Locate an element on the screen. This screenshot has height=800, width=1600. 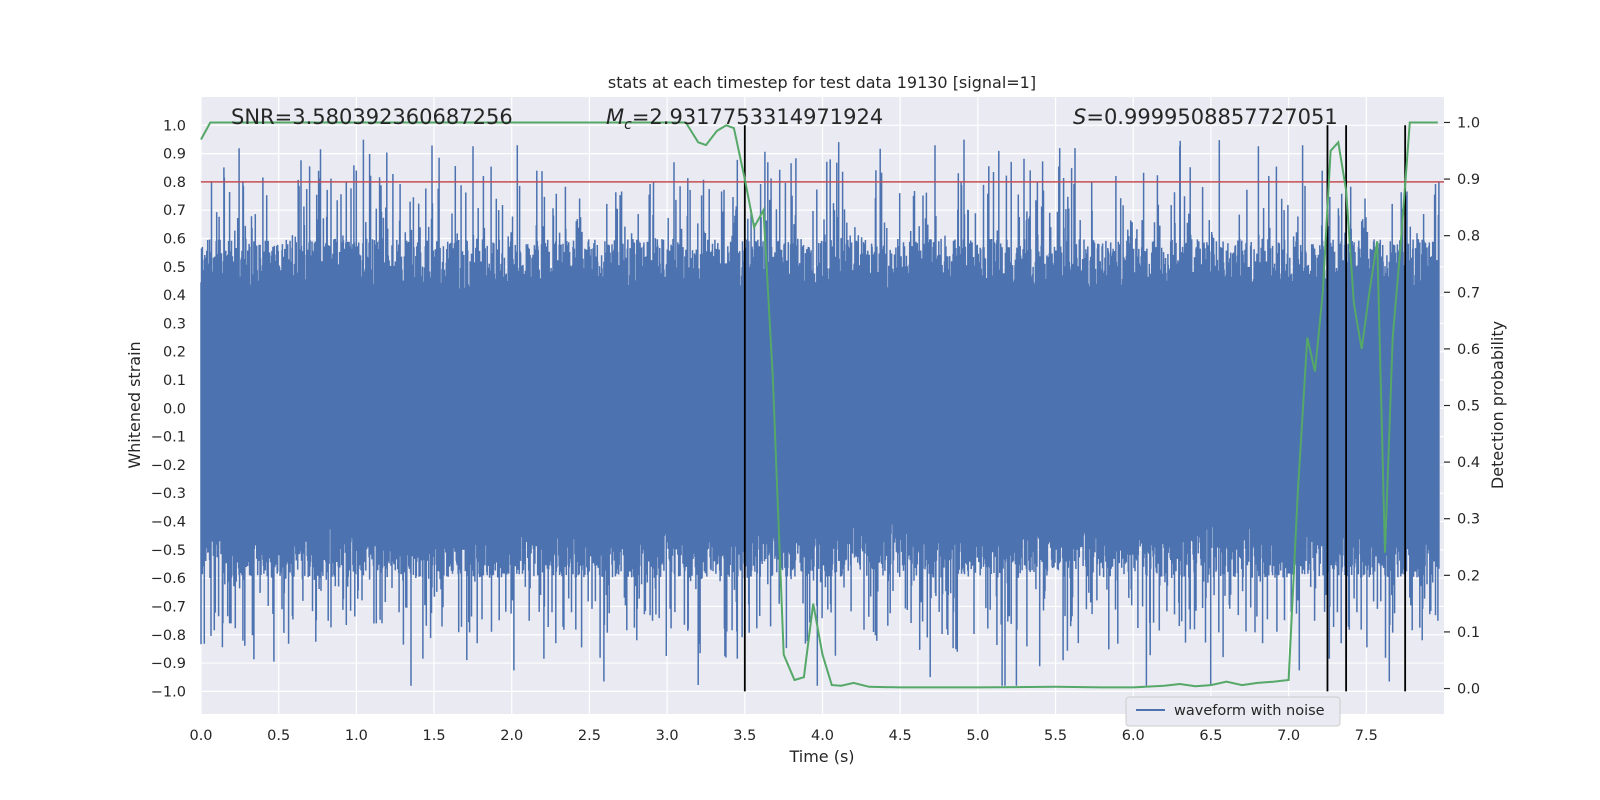
x-axis-label: Time (s) is located at coordinates (821, 756).